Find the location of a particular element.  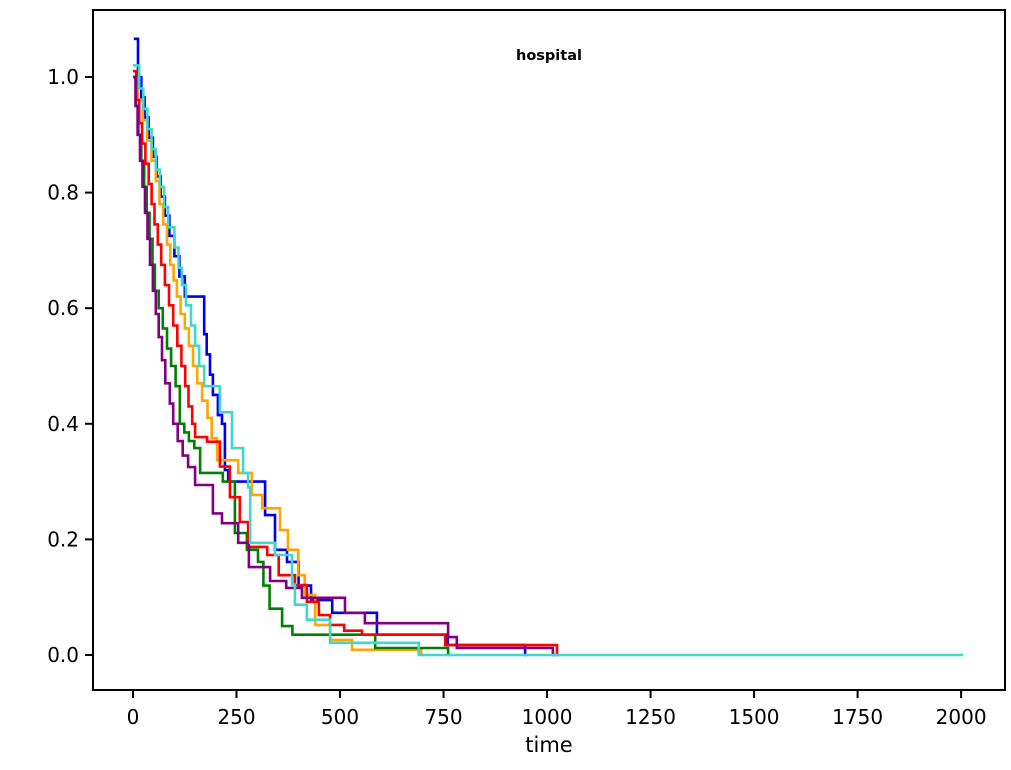

x-tick-label: 0 is located at coordinates (133, 717).